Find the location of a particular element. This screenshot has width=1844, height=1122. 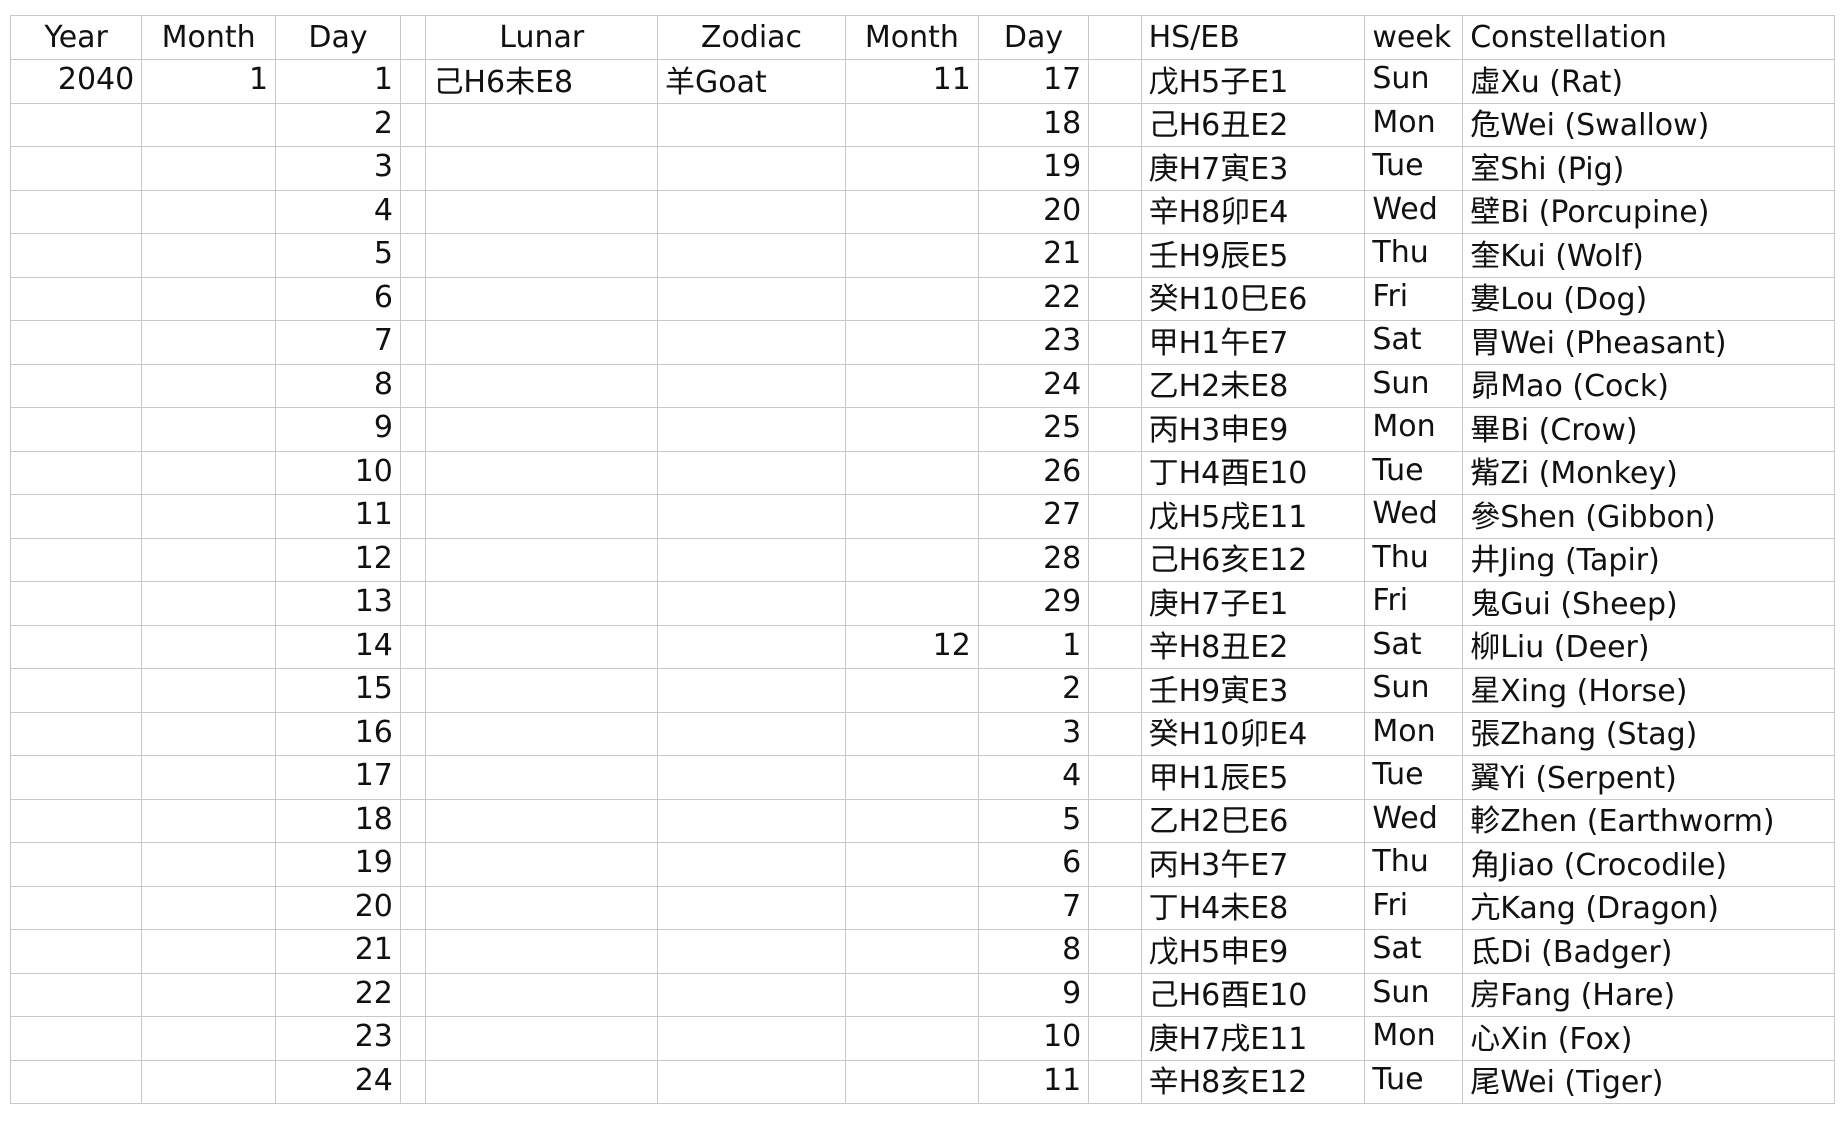

hseb-cell: 壬H9寅E3 is located at coordinates (1253, 690).